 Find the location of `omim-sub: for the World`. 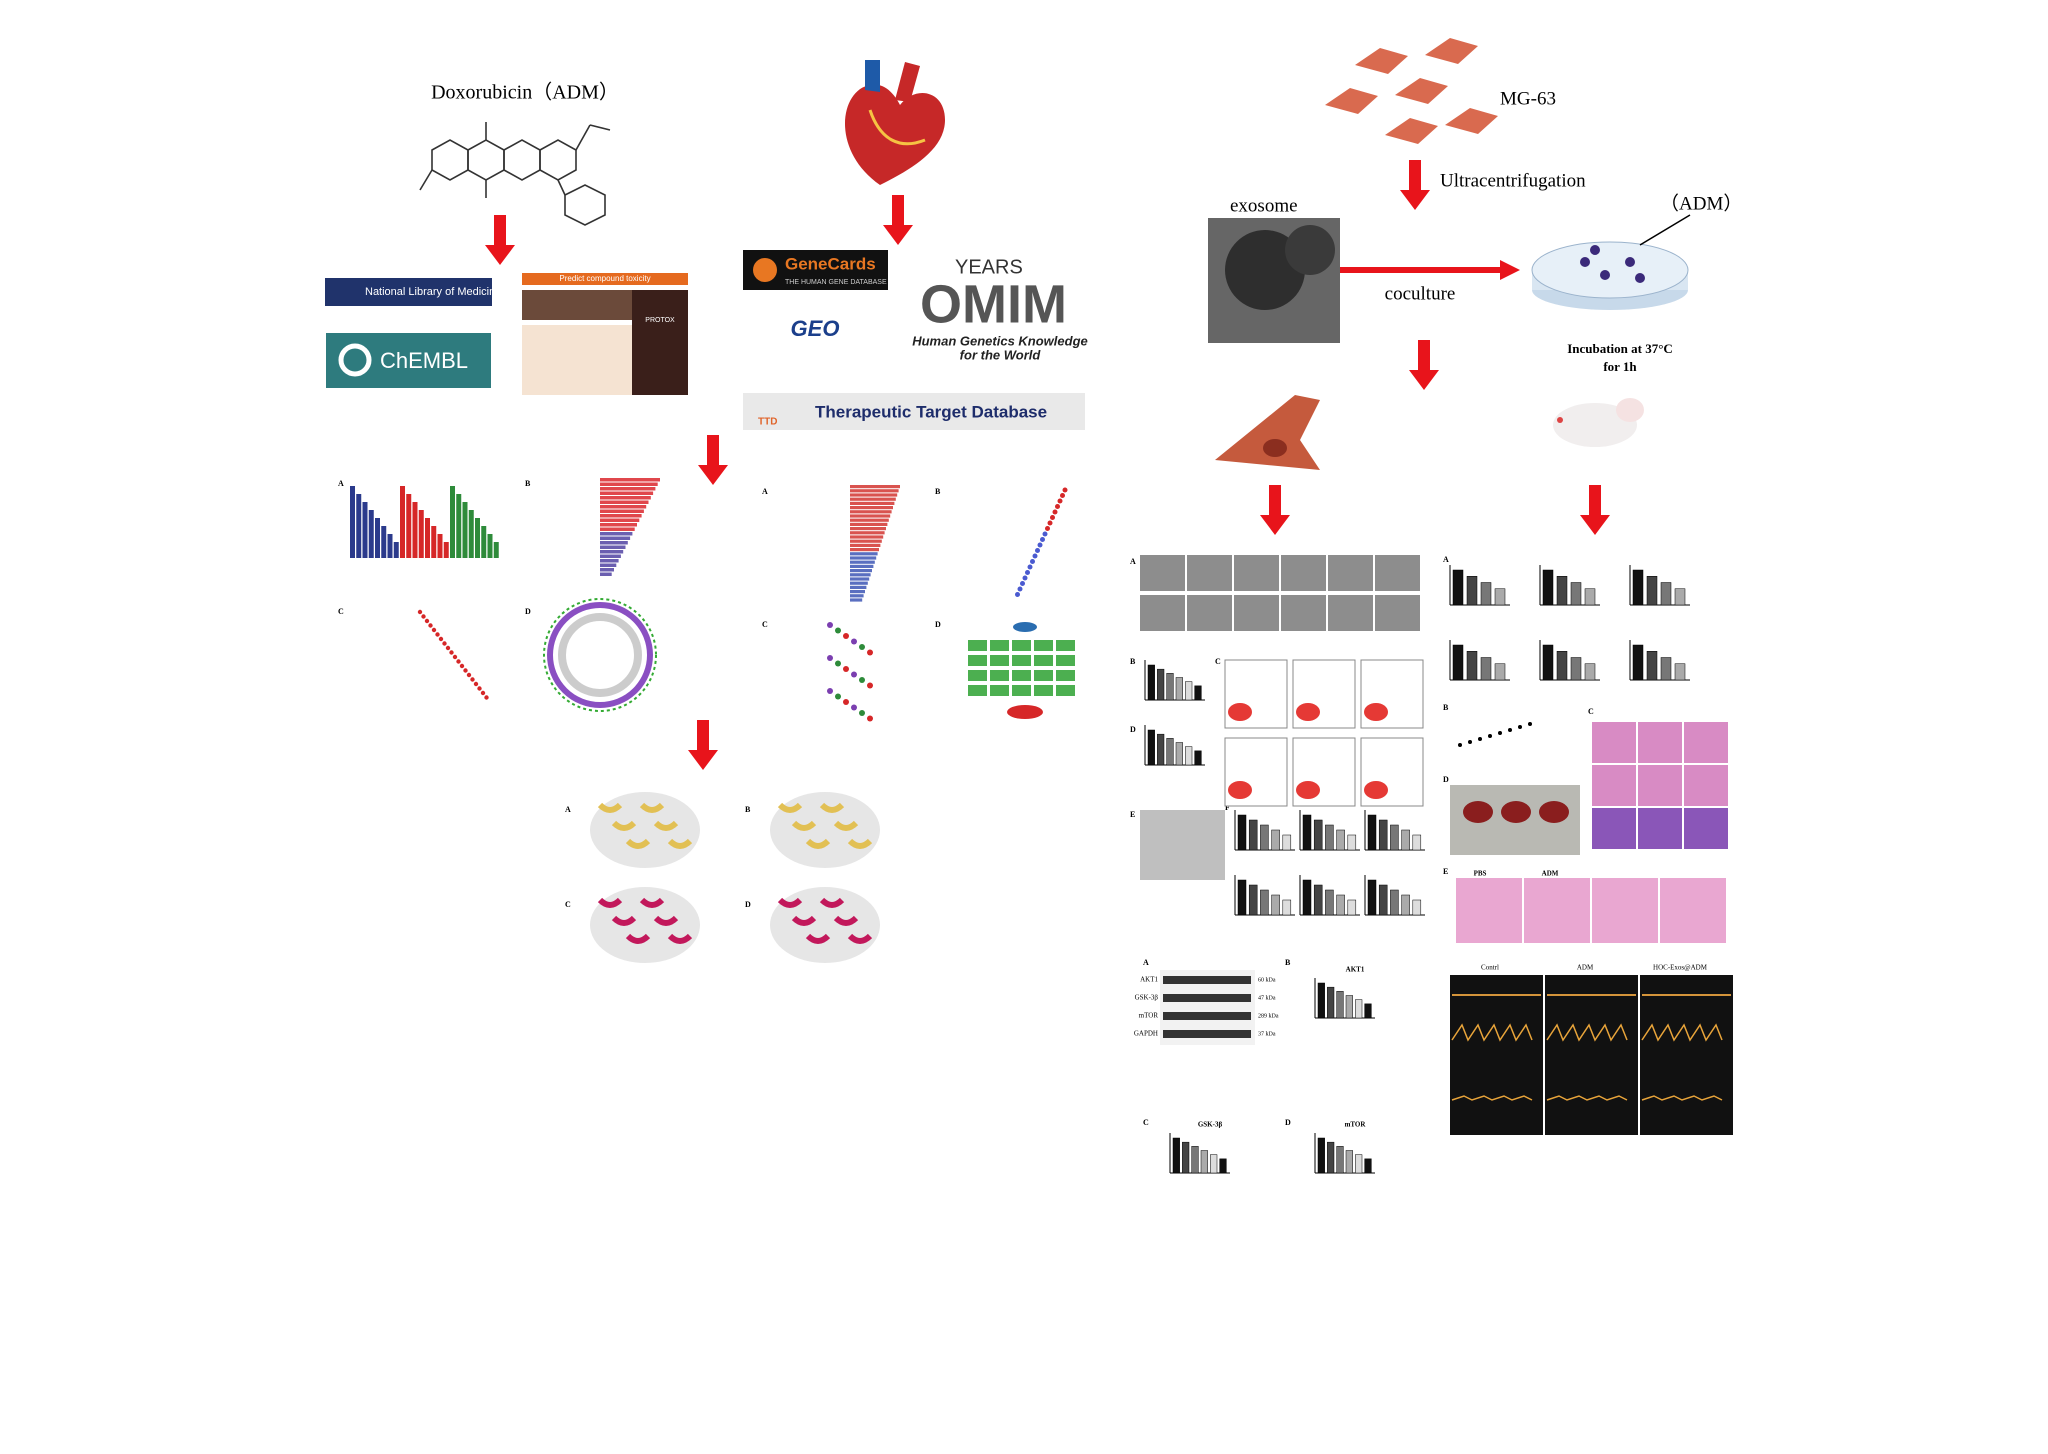

omim-sub: for the World is located at coordinates (1001, 354).